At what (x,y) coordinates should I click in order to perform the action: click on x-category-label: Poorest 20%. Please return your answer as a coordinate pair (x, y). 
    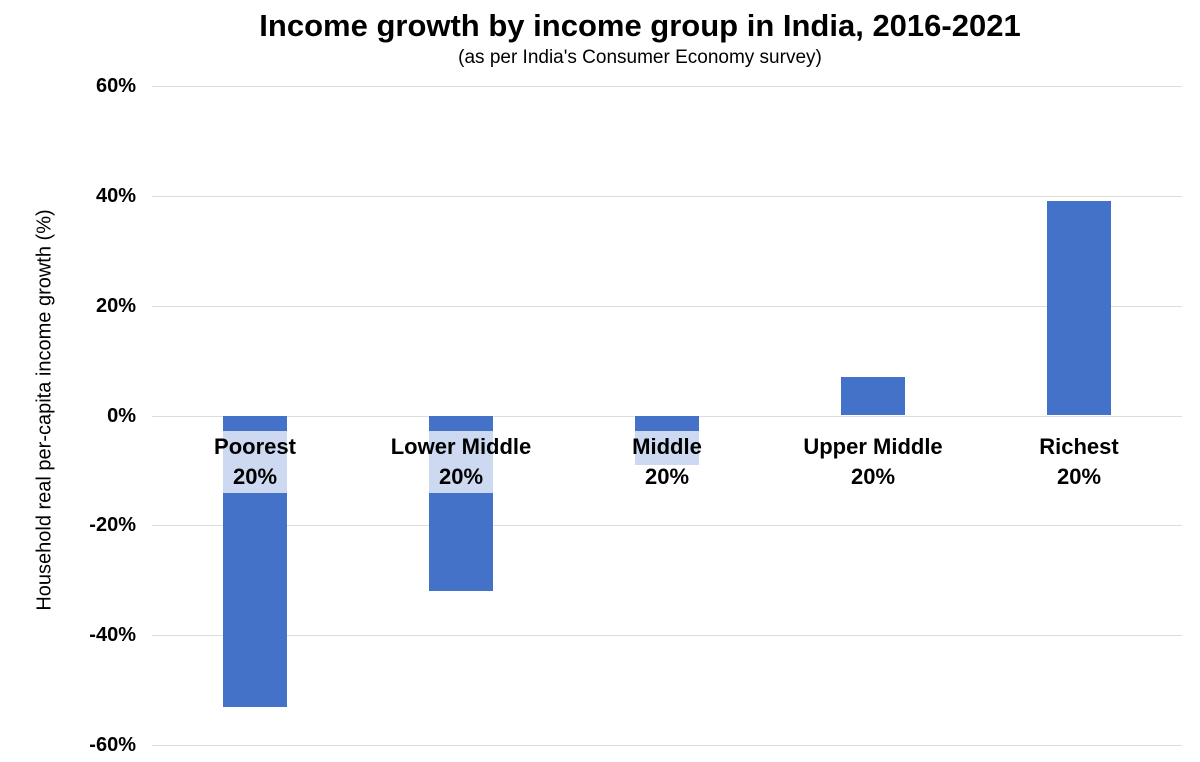
    Looking at the image, I should click on (255, 462).